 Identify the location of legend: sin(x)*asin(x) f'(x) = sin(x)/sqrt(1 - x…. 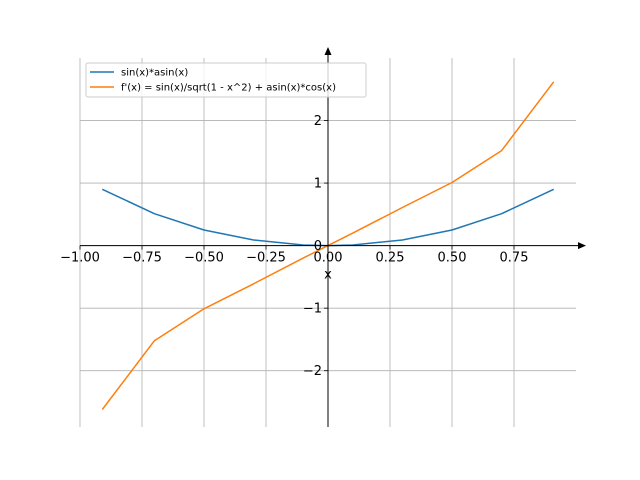
(226, 80).